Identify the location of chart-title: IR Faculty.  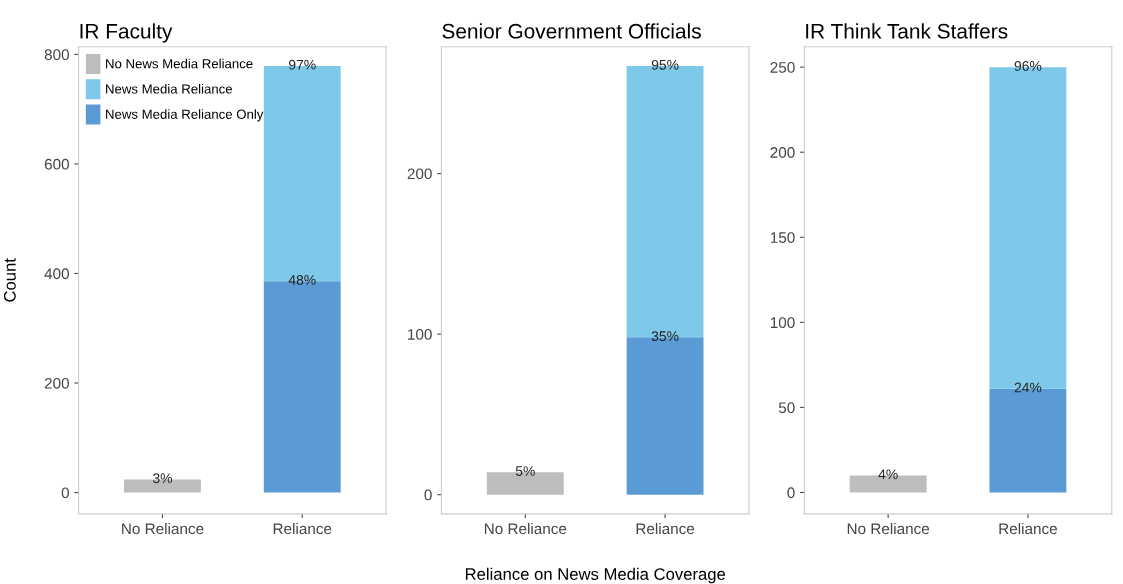
(126, 33).